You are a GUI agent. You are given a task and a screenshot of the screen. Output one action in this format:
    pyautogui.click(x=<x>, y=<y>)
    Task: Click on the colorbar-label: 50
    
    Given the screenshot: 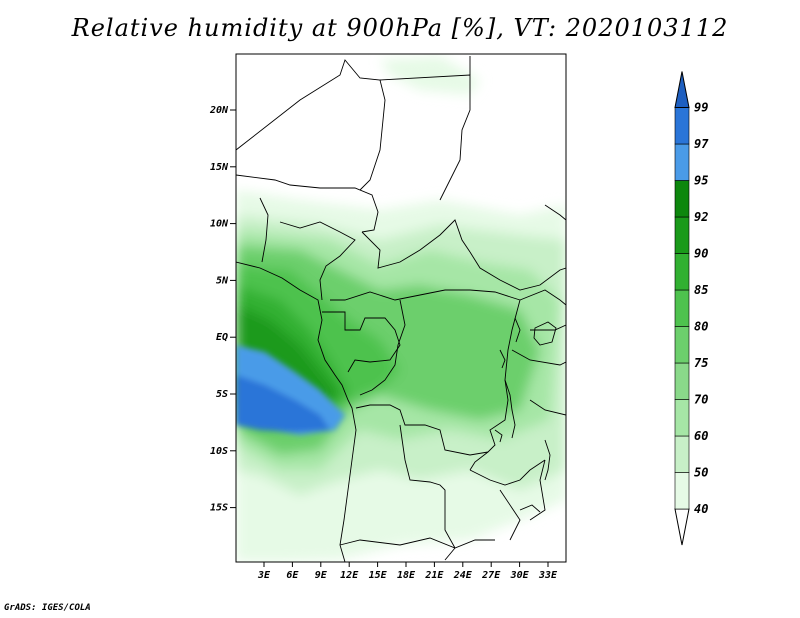 What is the action you would take?
    pyautogui.click(x=701, y=473)
    